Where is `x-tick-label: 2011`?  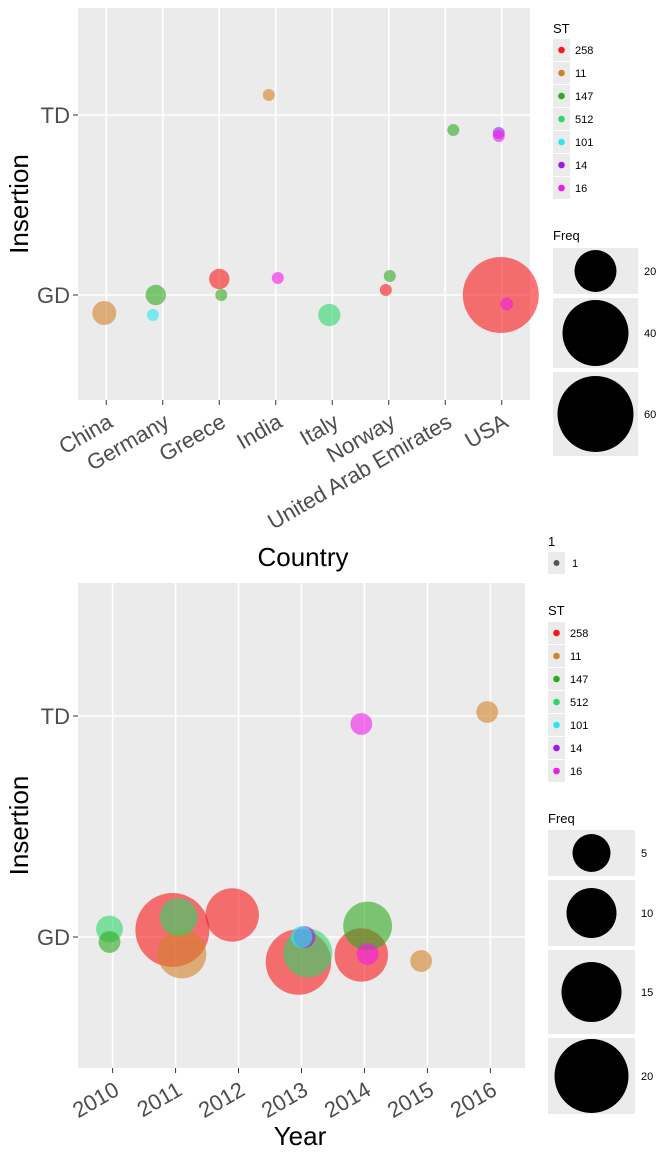
x-tick-label: 2011 is located at coordinates (159, 1099).